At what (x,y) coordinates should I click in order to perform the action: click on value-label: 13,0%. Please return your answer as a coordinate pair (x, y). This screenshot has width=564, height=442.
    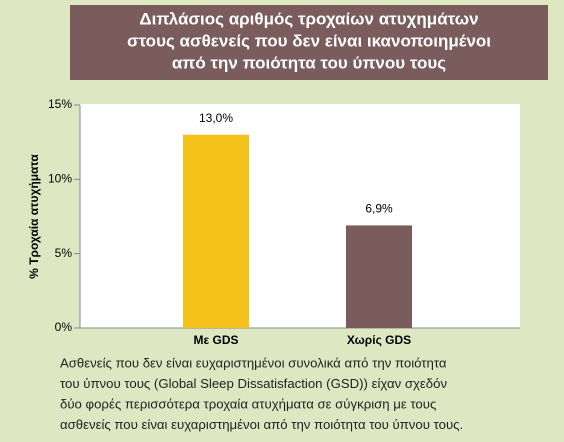
    Looking at the image, I should click on (216, 118).